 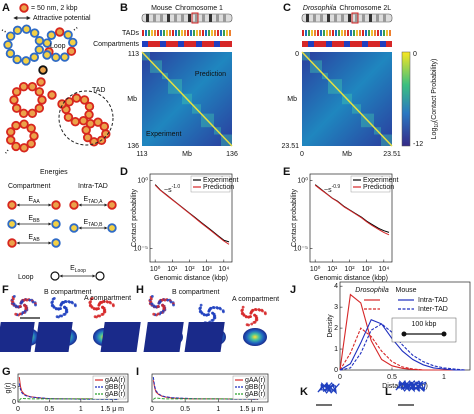 What do you see at coordinates (14, 402) in the screenshot?
I see `y-tick-label: 0` at bounding box center [14, 402].